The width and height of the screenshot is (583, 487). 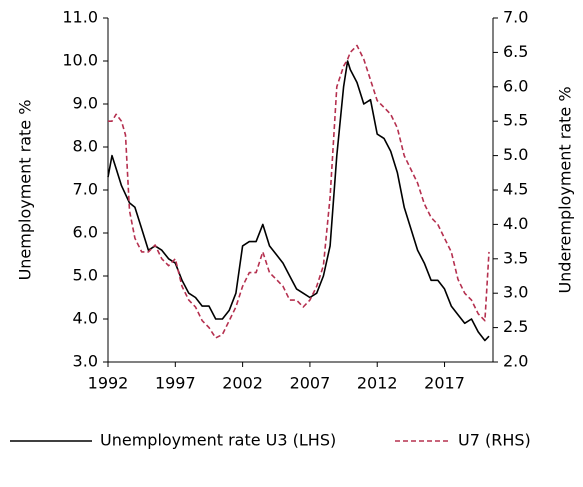 What do you see at coordinates (85, 189) in the screenshot?
I see `y-tick-label: 7.0` at bounding box center [85, 189].